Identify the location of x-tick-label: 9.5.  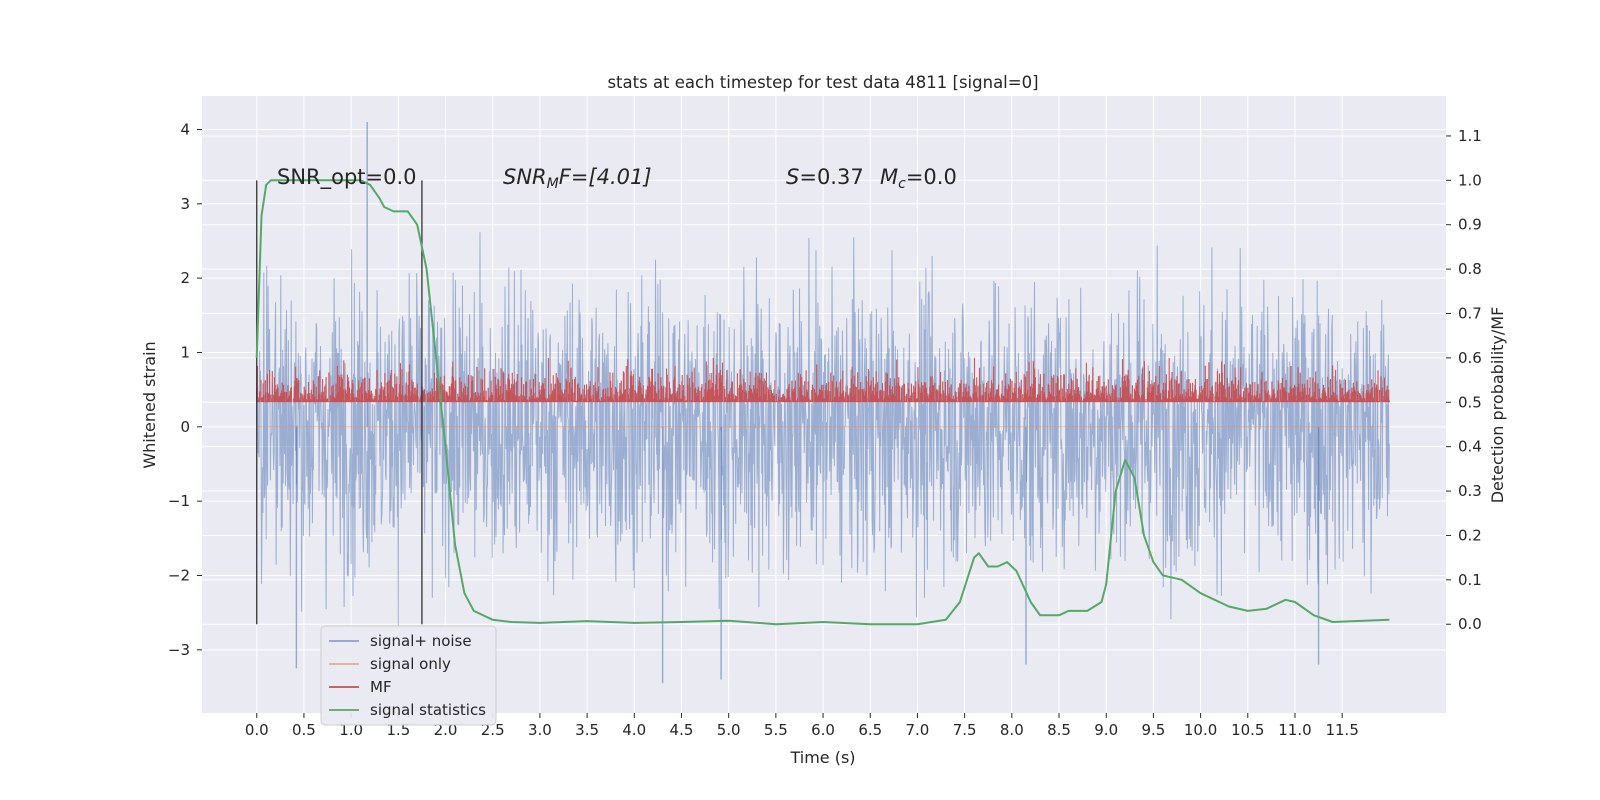
(1153, 730).